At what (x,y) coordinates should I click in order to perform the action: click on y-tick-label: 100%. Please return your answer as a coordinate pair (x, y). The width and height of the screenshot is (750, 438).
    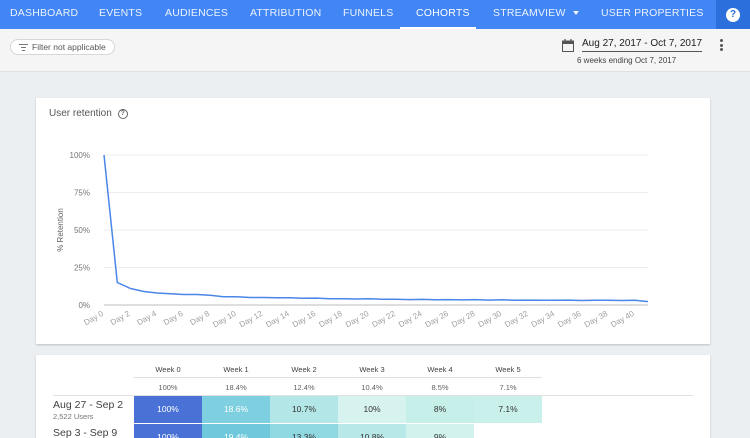
    Looking at the image, I should click on (80, 155).